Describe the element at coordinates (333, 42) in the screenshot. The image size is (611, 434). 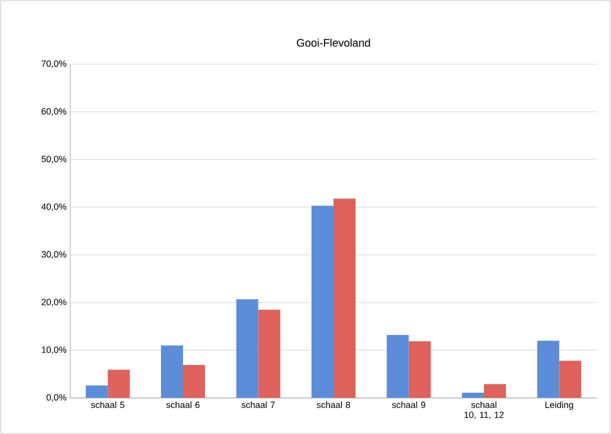
I see `chart-title: Gooi-Flevoland` at that location.